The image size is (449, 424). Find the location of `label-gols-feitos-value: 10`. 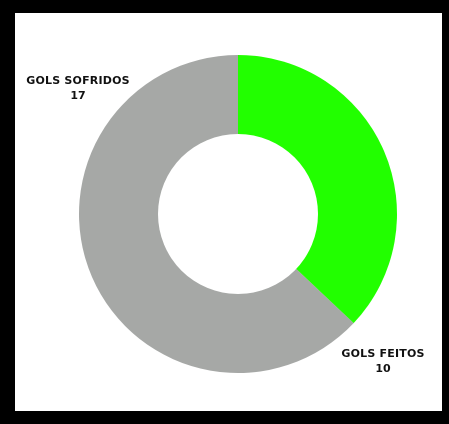

label-gols-feitos-value: 10 is located at coordinates (383, 368).